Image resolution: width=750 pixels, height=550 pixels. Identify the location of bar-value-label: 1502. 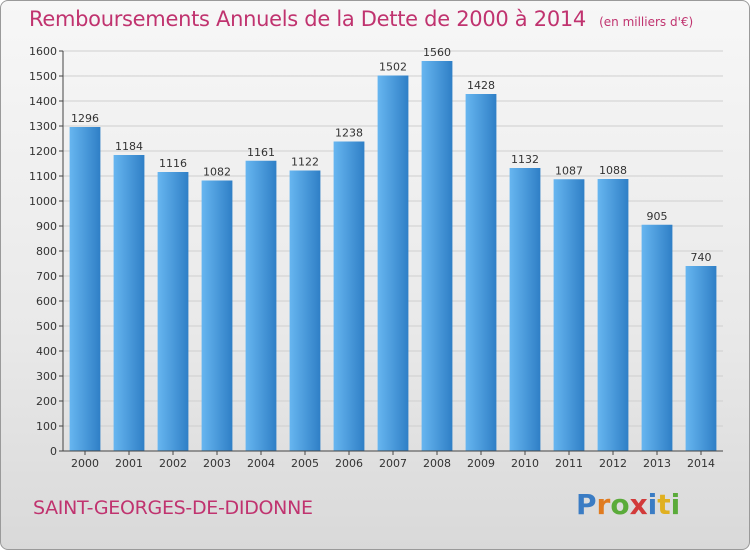
(393, 67).